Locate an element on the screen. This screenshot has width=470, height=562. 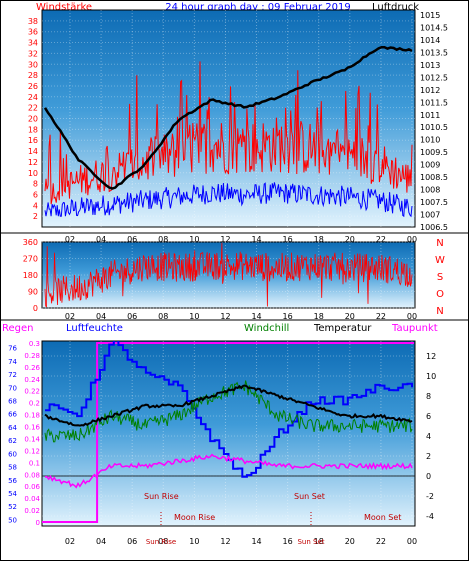
pressure-tick-label: 1013 is located at coordinates (430, 65).